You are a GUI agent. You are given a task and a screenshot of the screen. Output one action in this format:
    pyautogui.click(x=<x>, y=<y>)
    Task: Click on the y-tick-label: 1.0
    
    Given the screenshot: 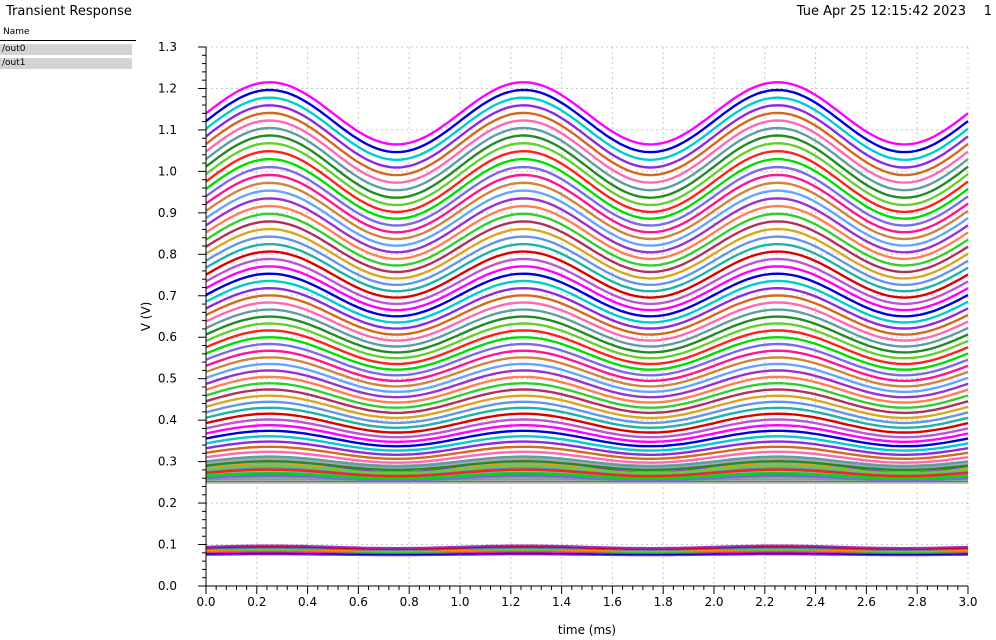 What is the action you would take?
    pyautogui.click(x=167, y=171)
    